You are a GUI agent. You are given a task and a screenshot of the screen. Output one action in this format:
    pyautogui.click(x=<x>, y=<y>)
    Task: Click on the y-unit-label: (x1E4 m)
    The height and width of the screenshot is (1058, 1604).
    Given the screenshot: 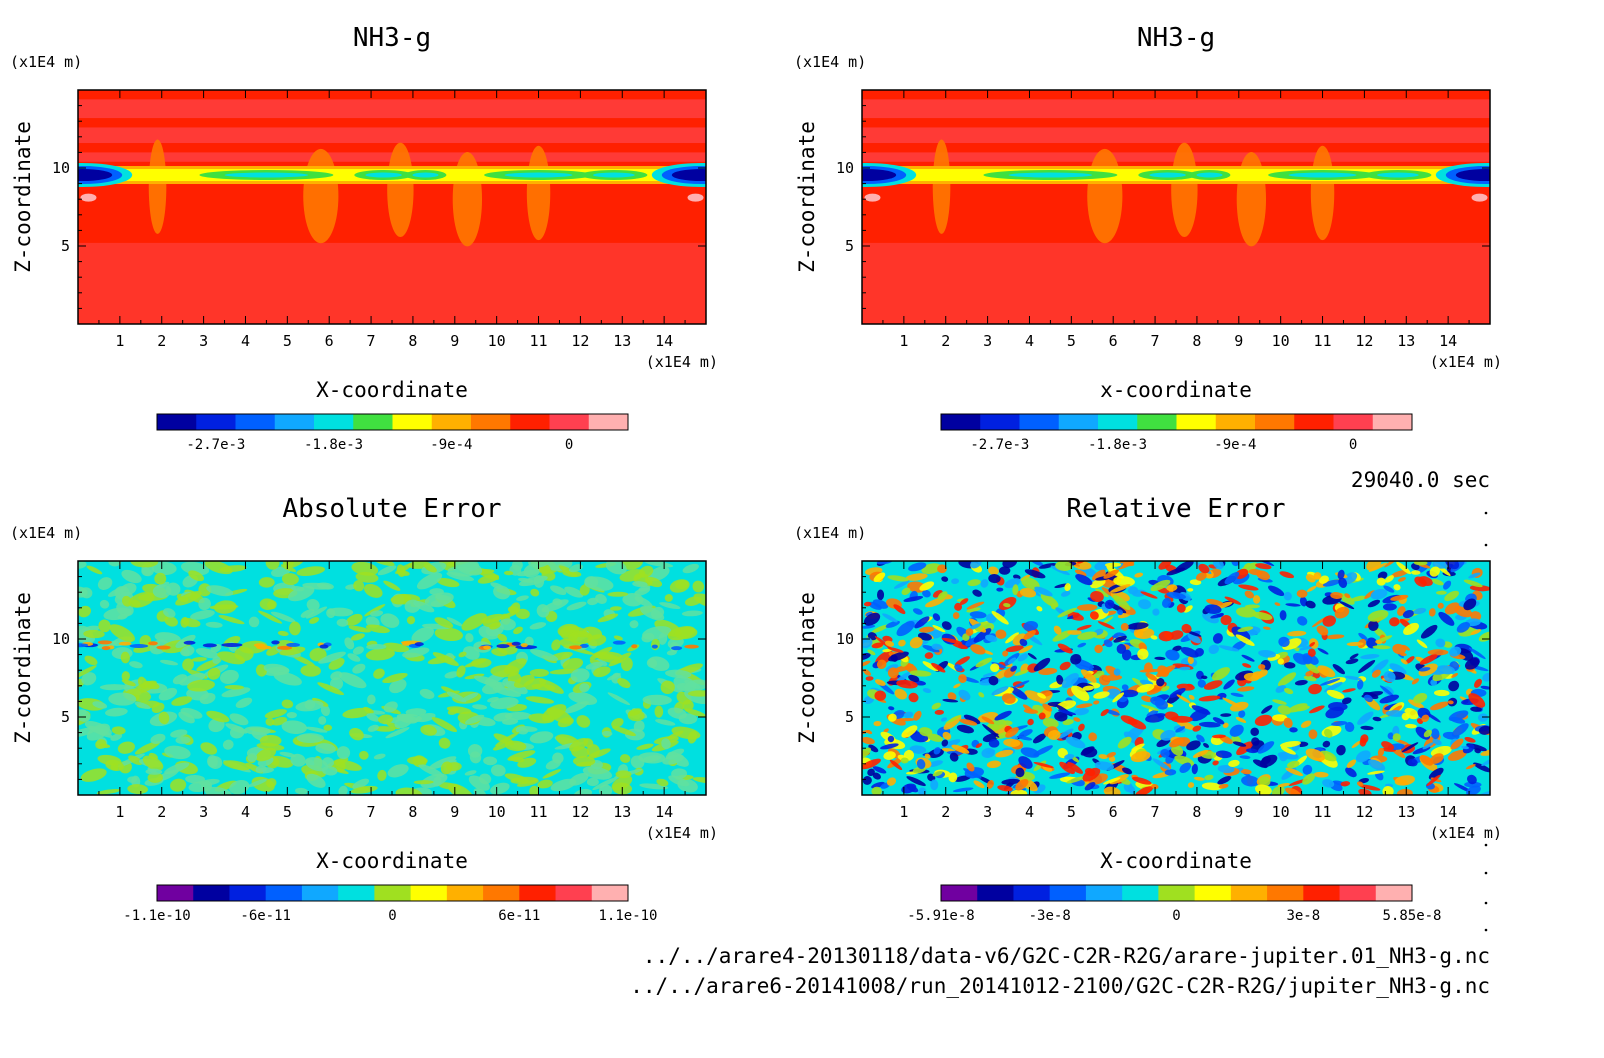 What is the action you would take?
    pyautogui.click(x=46, y=62)
    